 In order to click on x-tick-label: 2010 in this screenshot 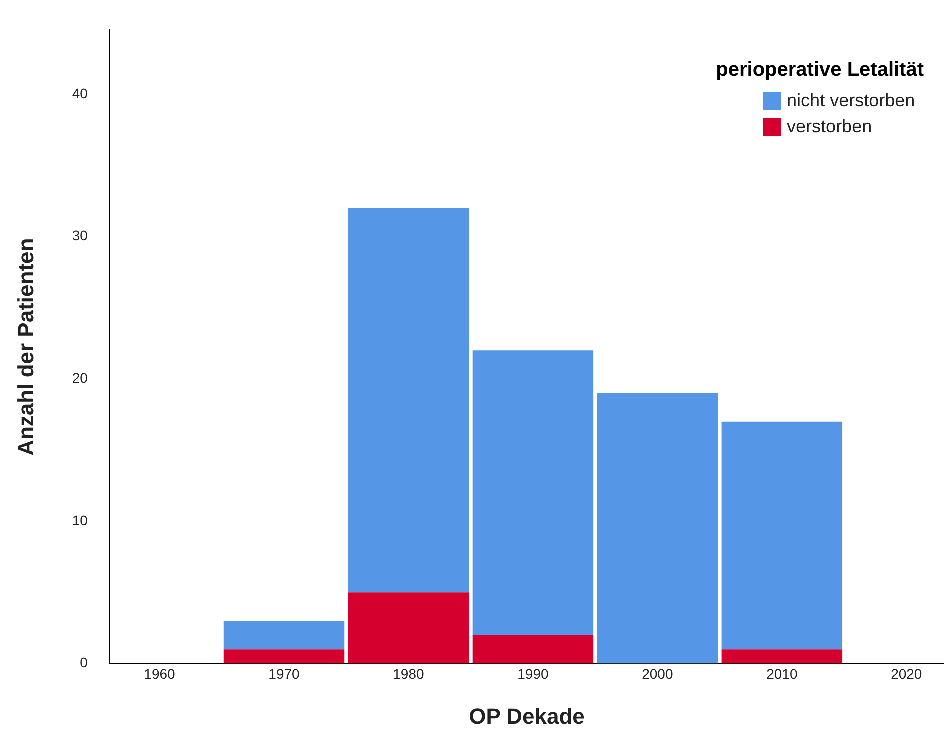, I will do `click(782, 674)`.